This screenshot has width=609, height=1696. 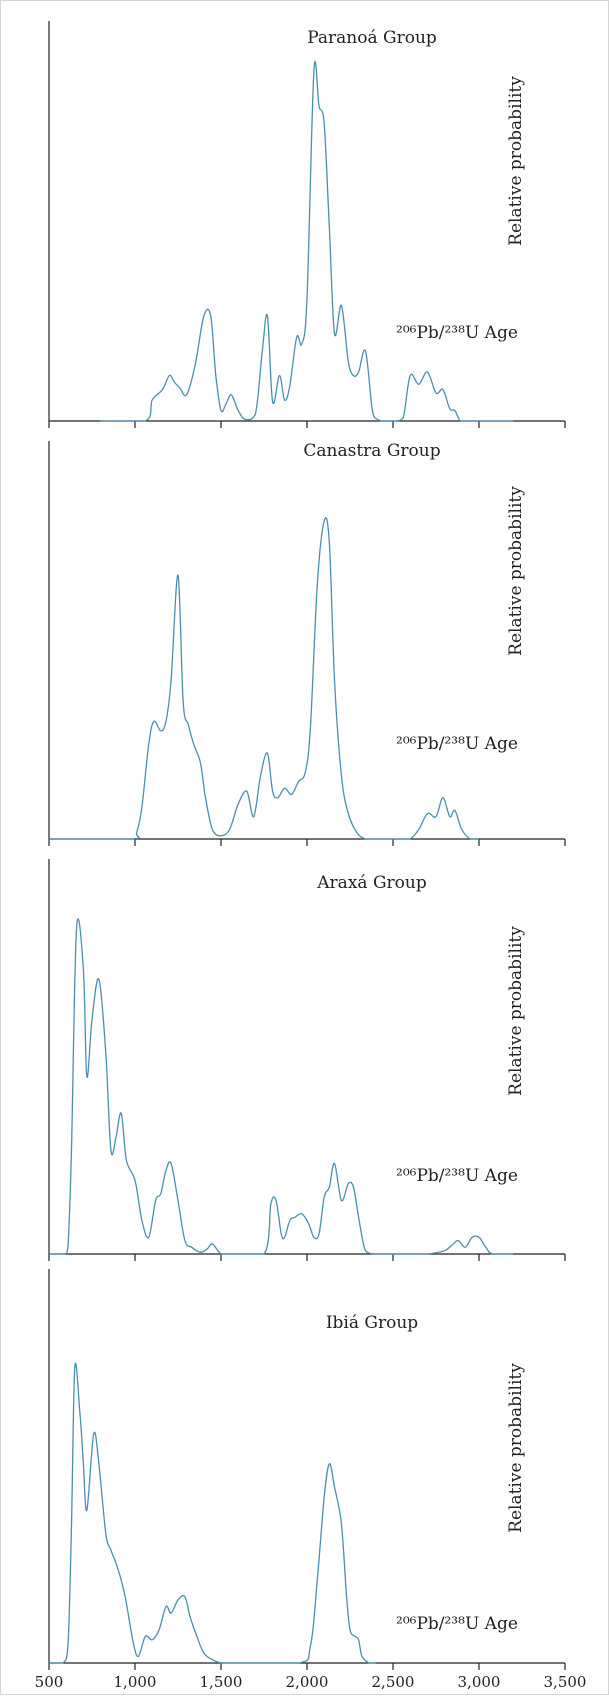 I want to click on x-tick-label-2500: 2,500, so click(x=393, y=1682).